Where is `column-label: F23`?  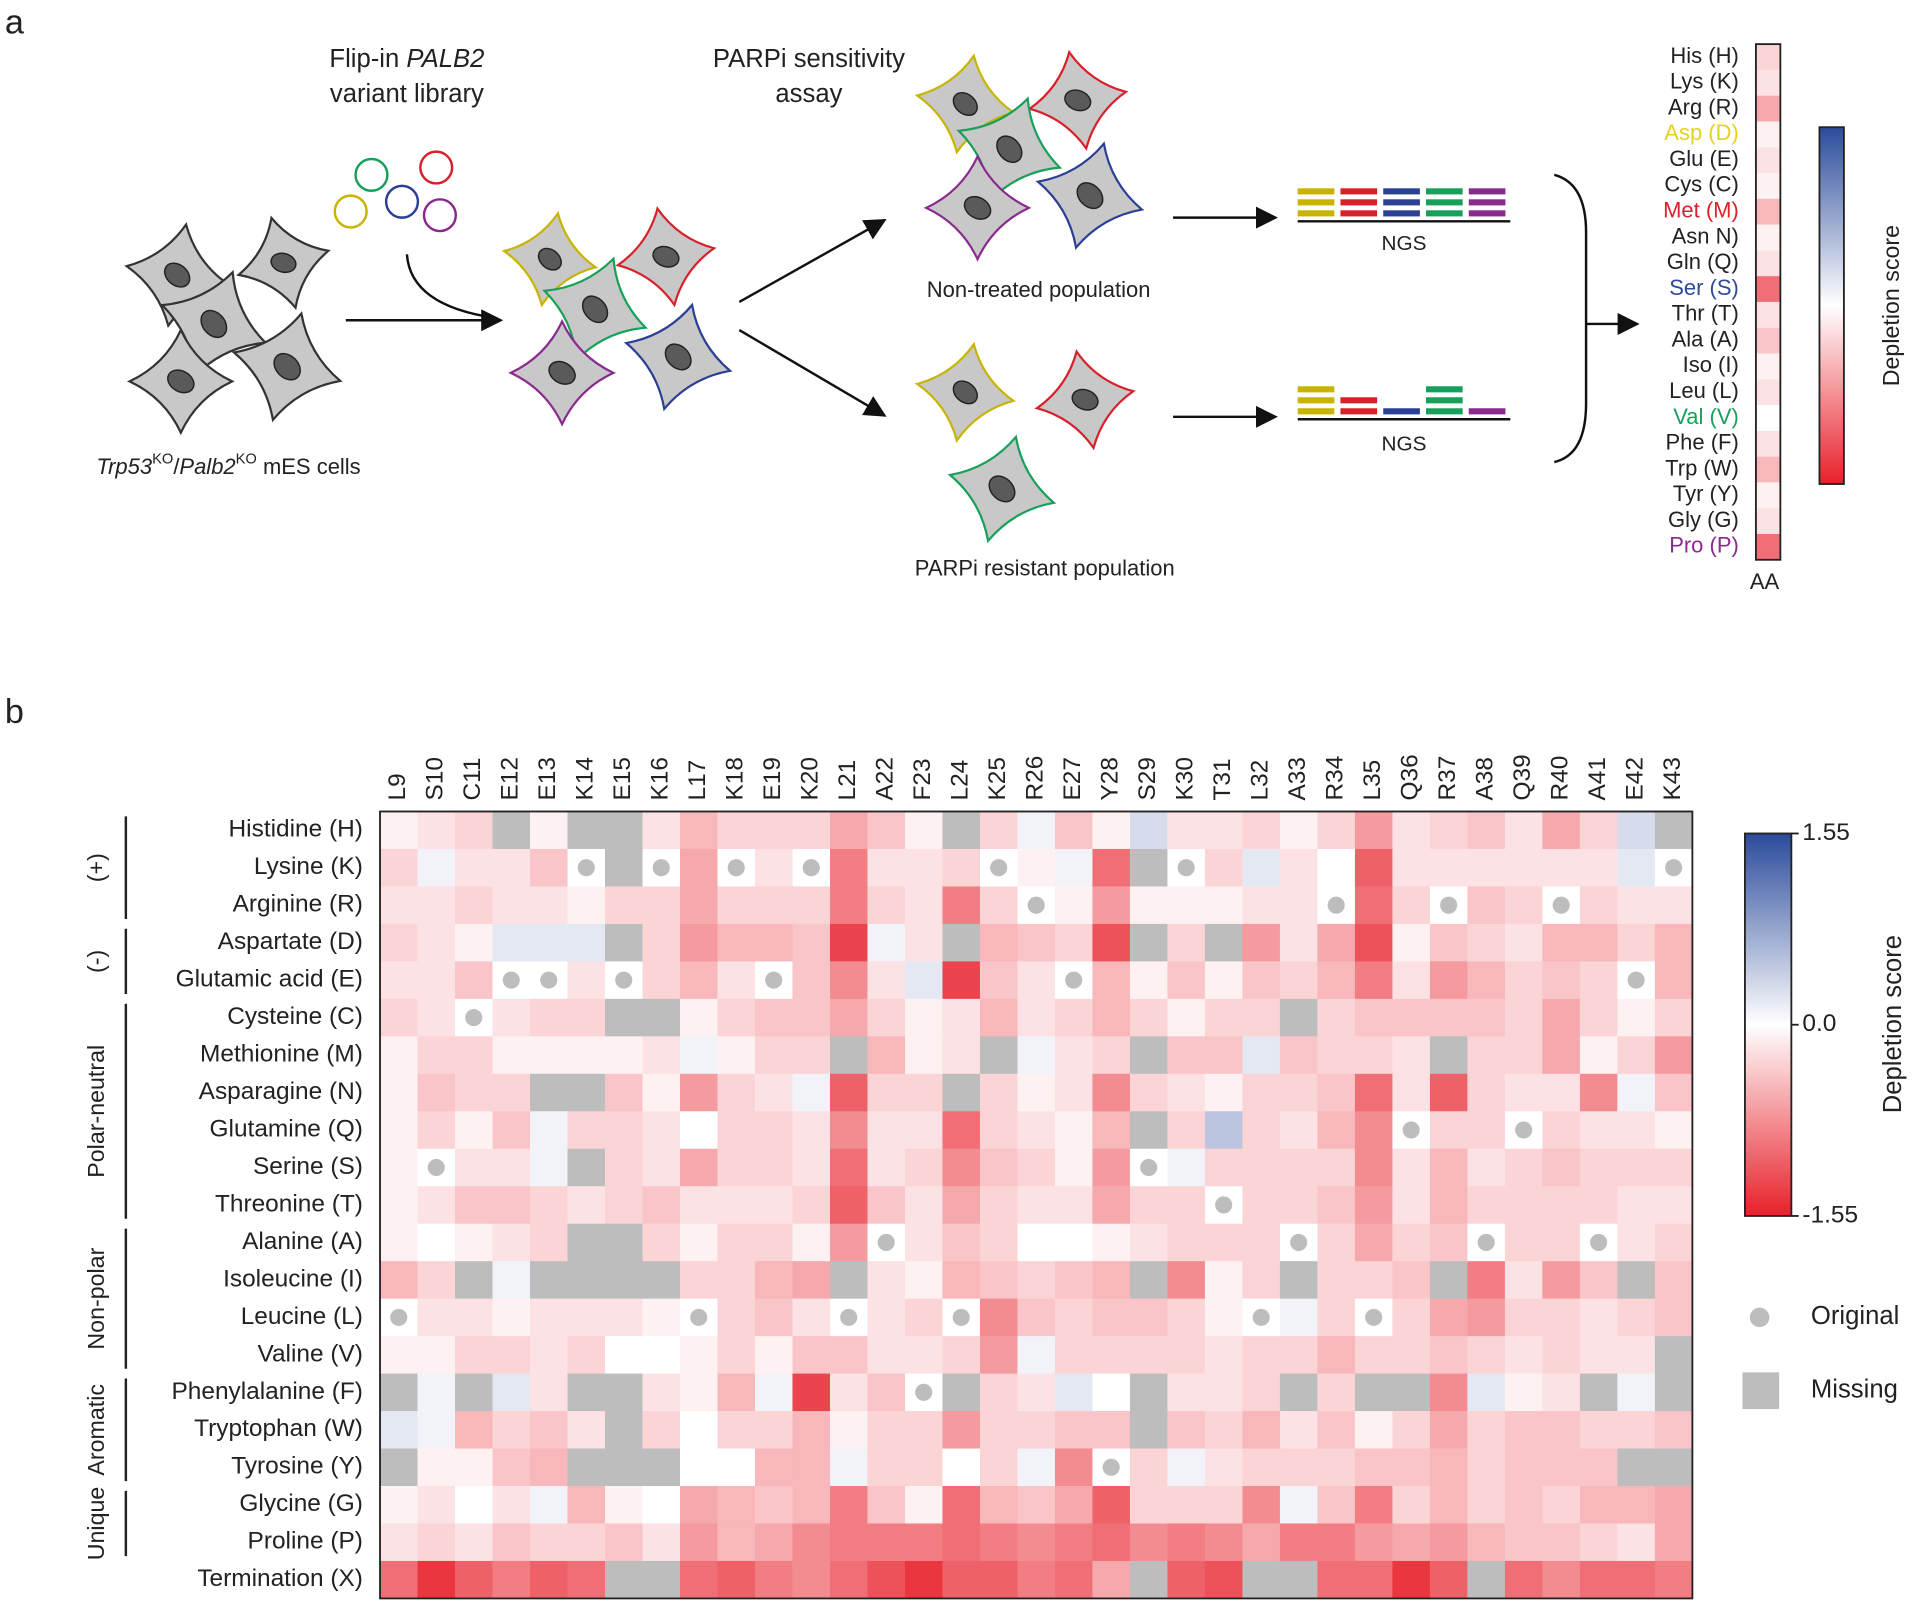
column-label: F23 is located at coordinates (922, 779).